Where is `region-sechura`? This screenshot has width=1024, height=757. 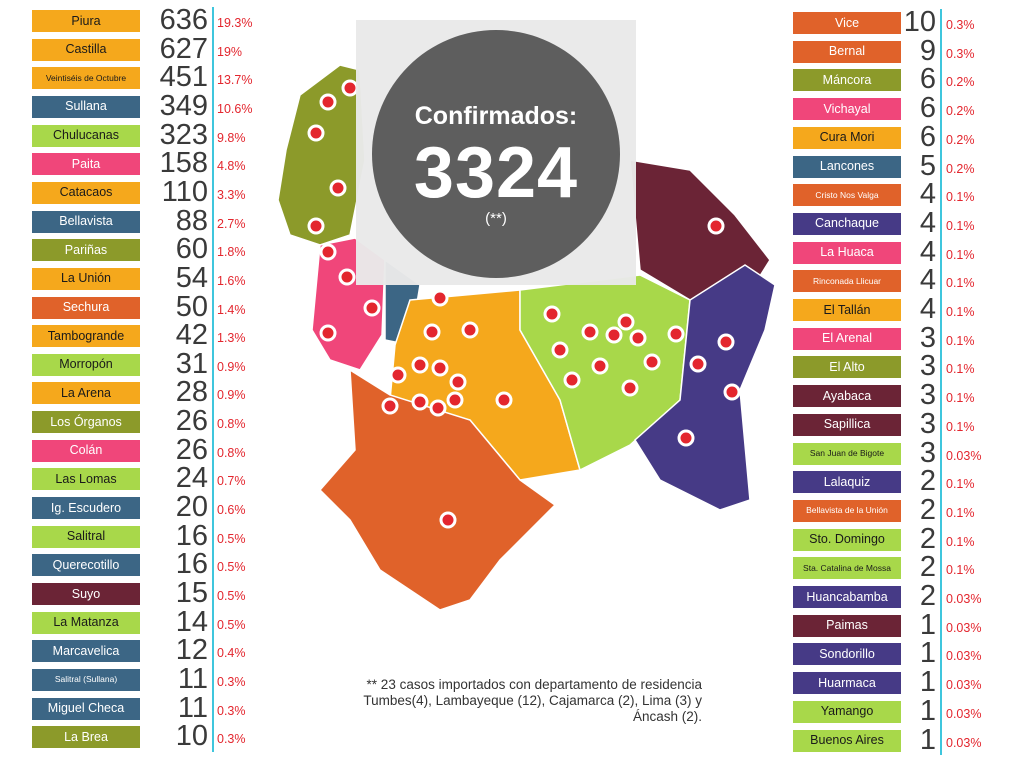
region-sechura is located at coordinates (437, 489).